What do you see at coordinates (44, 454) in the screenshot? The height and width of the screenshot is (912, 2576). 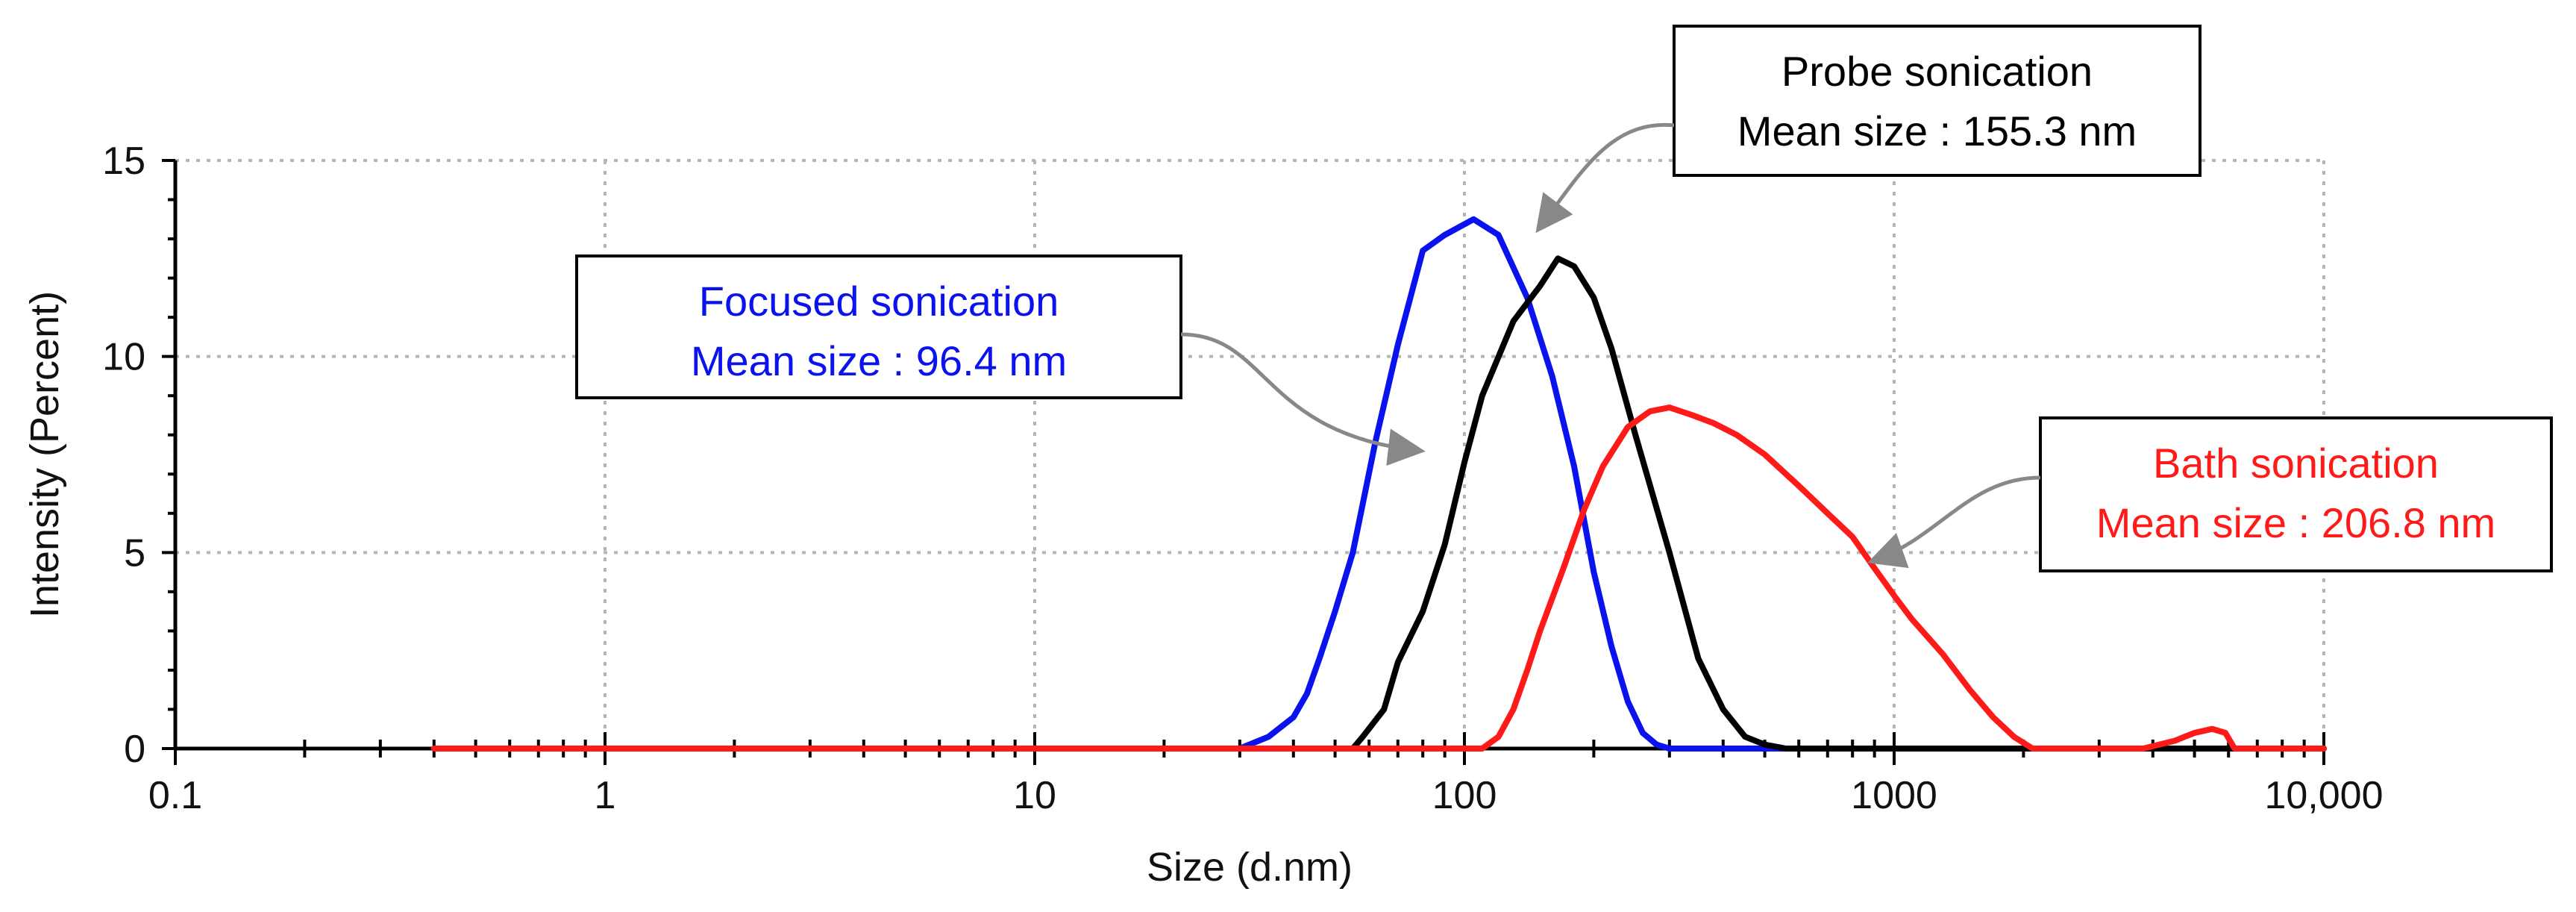 I see `y-axis-title: Intensity (Percent)` at bounding box center [44, 454].